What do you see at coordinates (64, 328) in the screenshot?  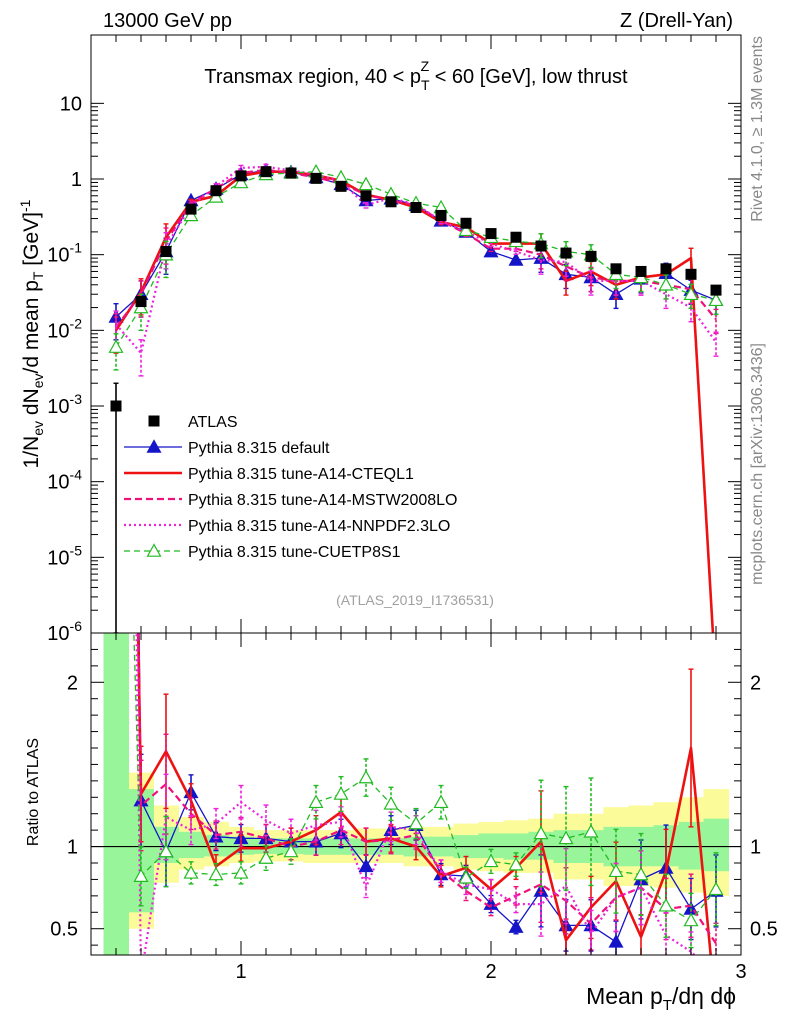 I see `y-tick-label: 10⁻²` at bounding box center [64, 328].